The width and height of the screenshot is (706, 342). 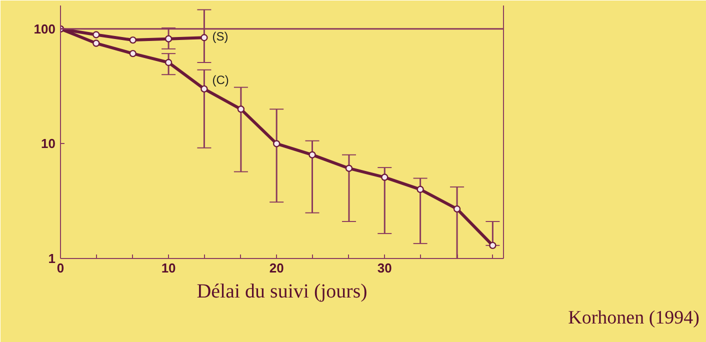 What do you see at coordinates (52, 258) in the screenshot?
I see `y-tick-label: 1` at bounding box center [52, 258].